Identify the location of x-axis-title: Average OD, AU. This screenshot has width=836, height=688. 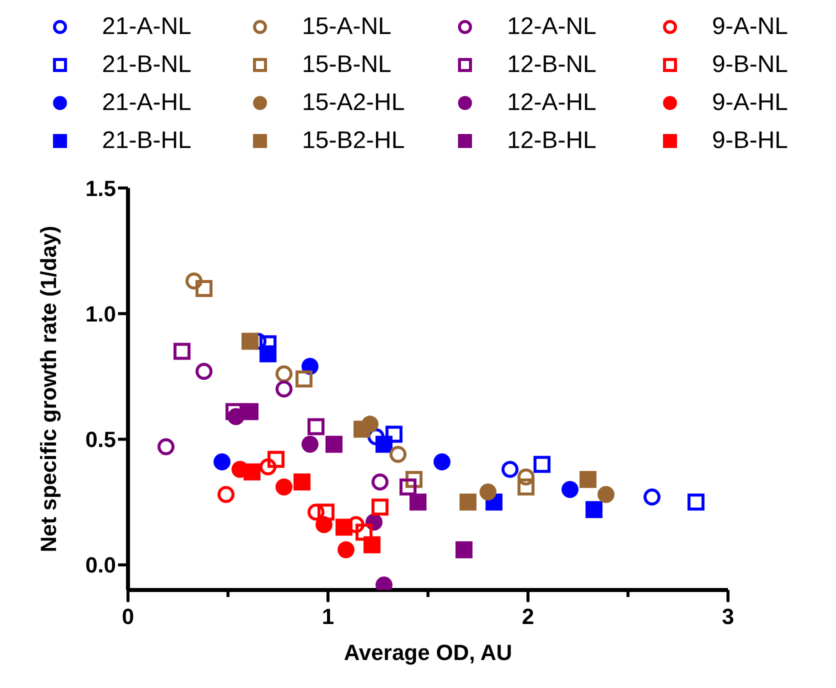
(428, 652).